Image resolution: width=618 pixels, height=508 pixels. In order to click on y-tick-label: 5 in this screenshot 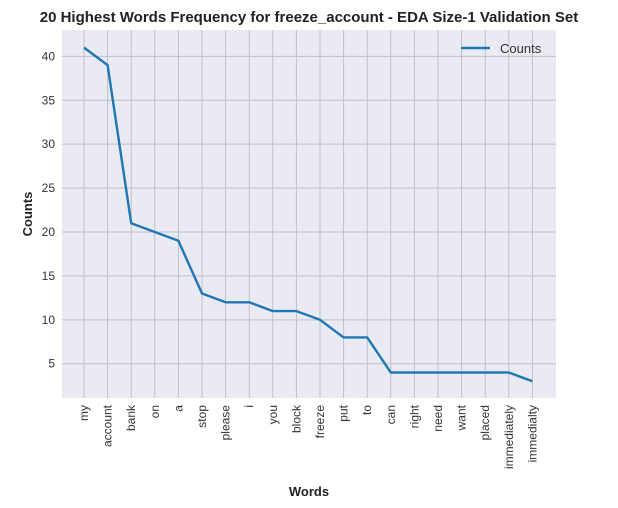, I will do `click(51, 364)`.